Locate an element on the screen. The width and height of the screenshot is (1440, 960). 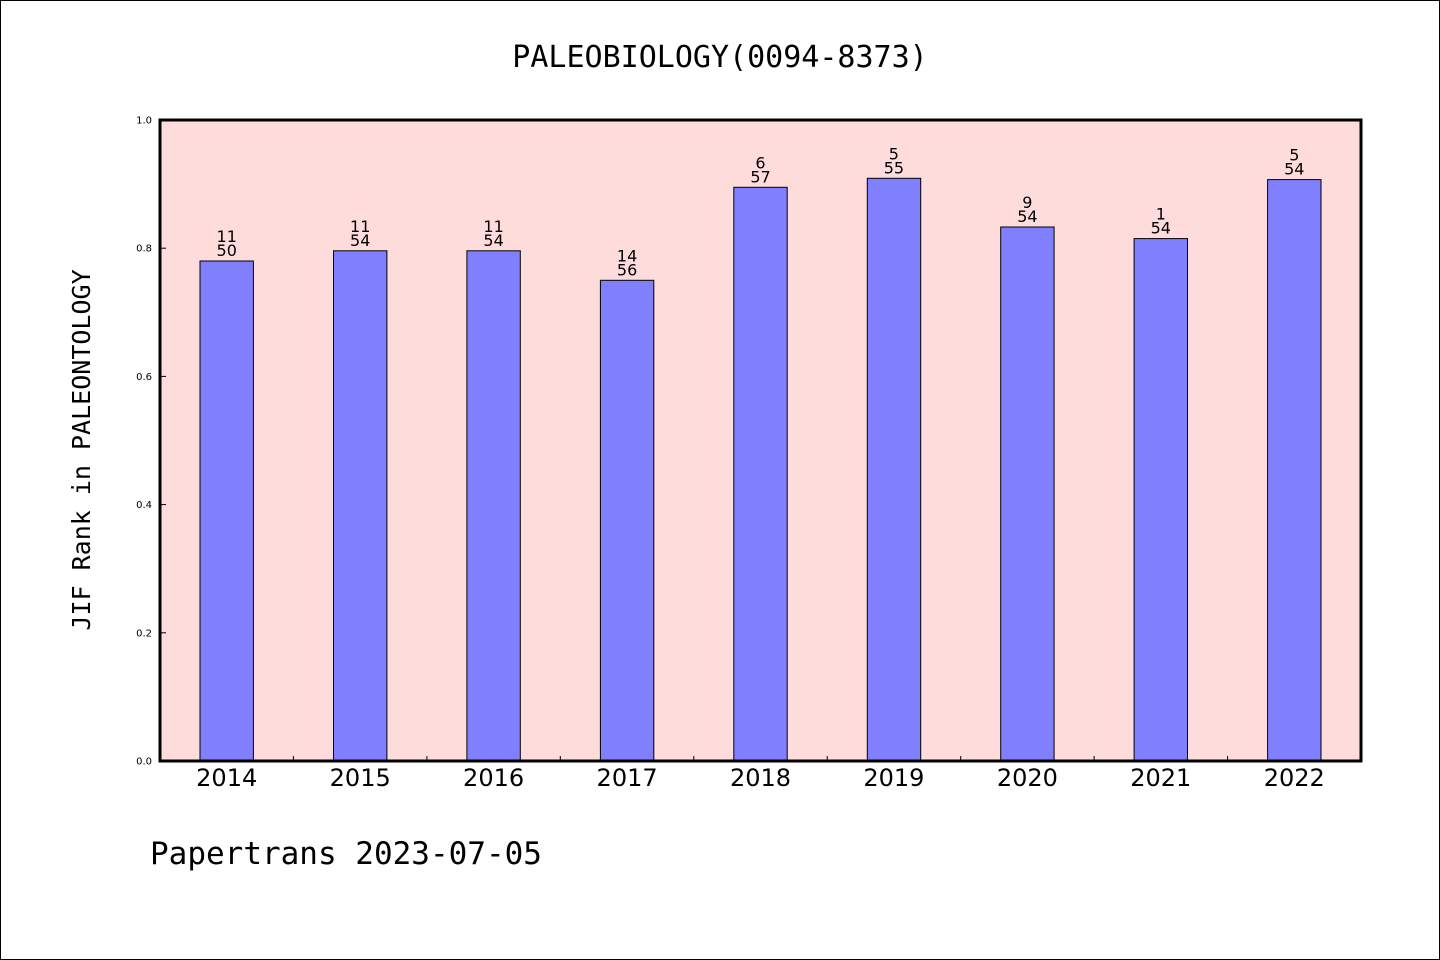
bar-2017 is located at coordinates (627, 520).